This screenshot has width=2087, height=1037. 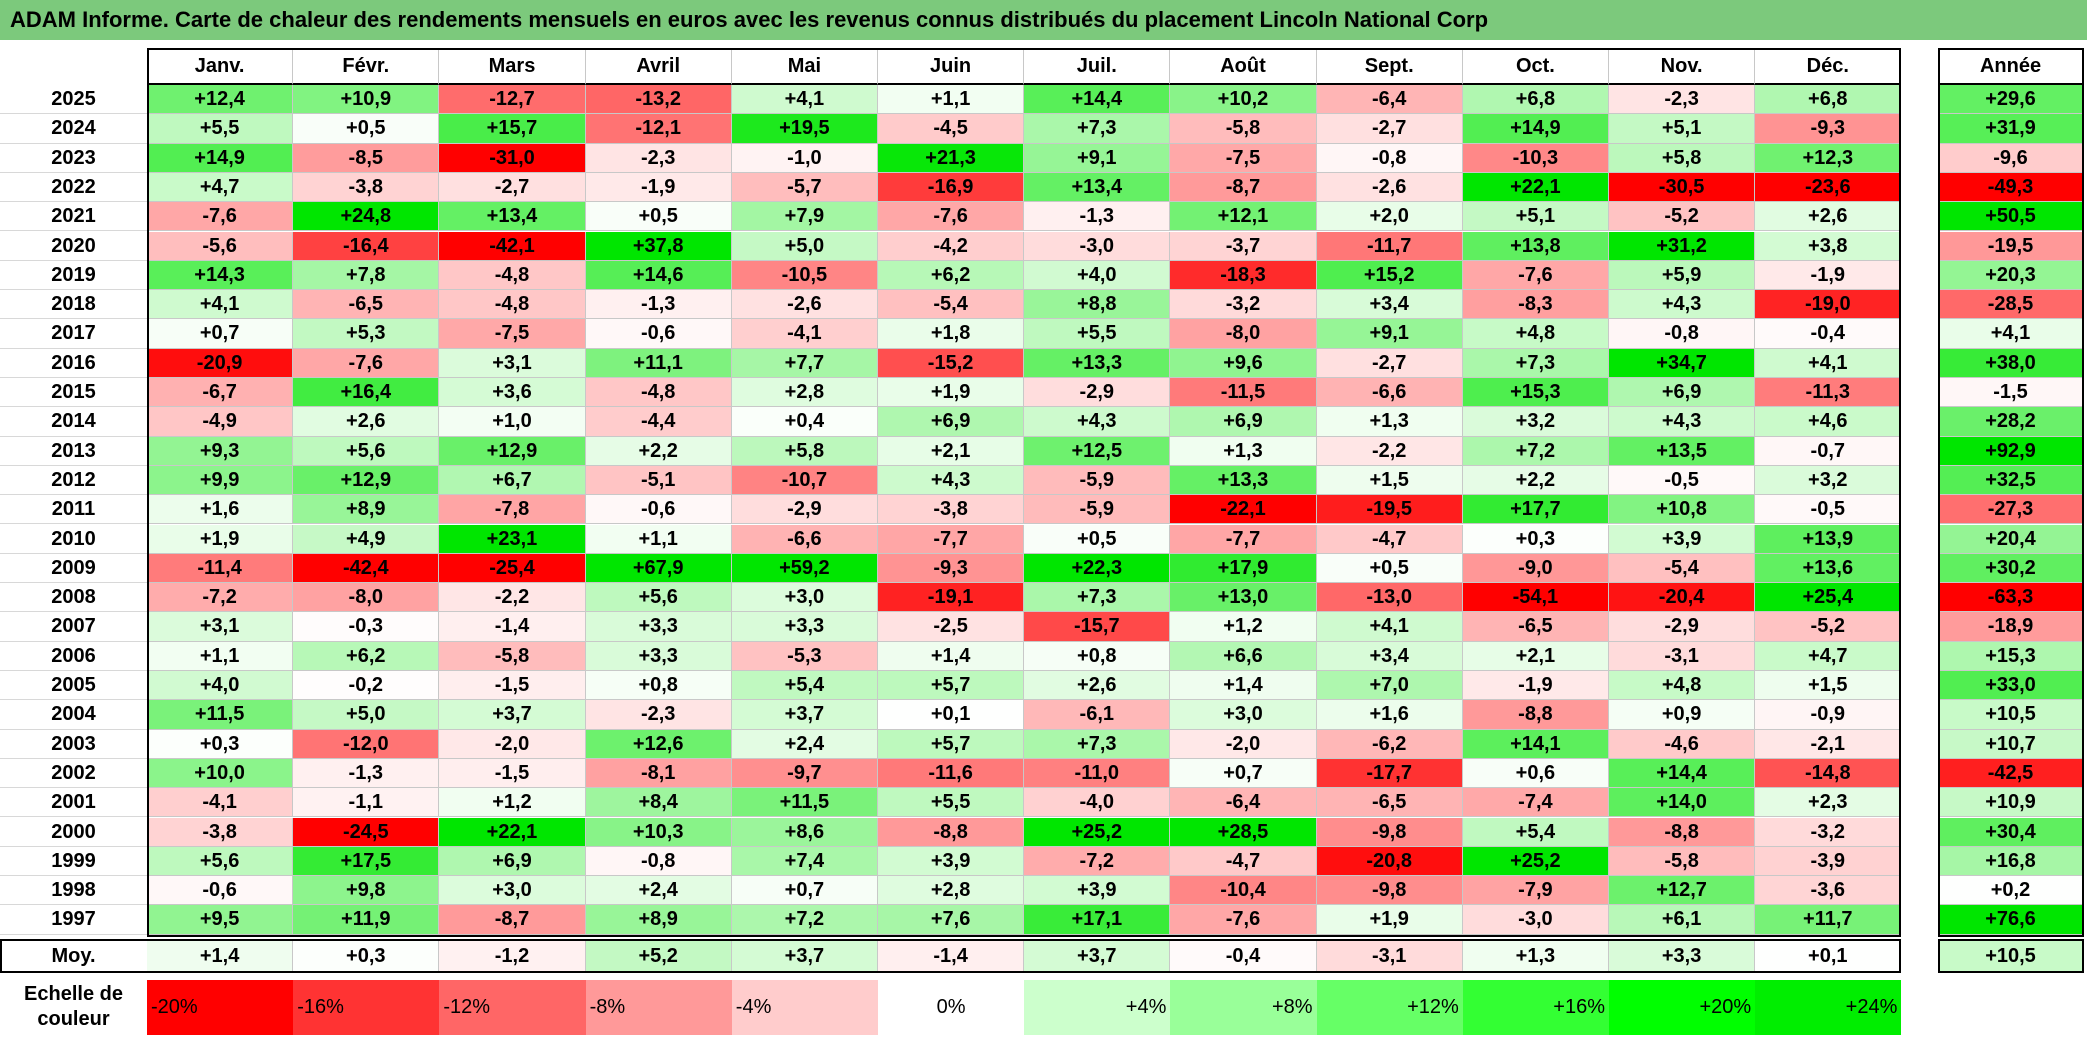 What do you see at coordinates (951, 832) in the screenshot?
I see `heatmap-cell: -8,8` at bounding box center [951, 832].